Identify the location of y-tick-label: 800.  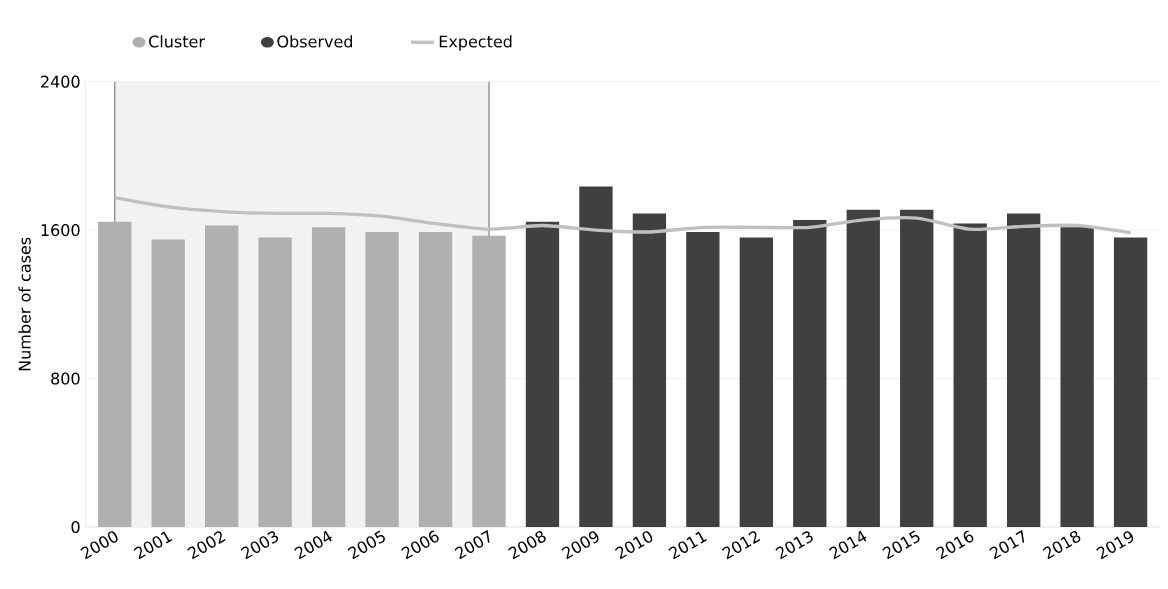
(65, 378).